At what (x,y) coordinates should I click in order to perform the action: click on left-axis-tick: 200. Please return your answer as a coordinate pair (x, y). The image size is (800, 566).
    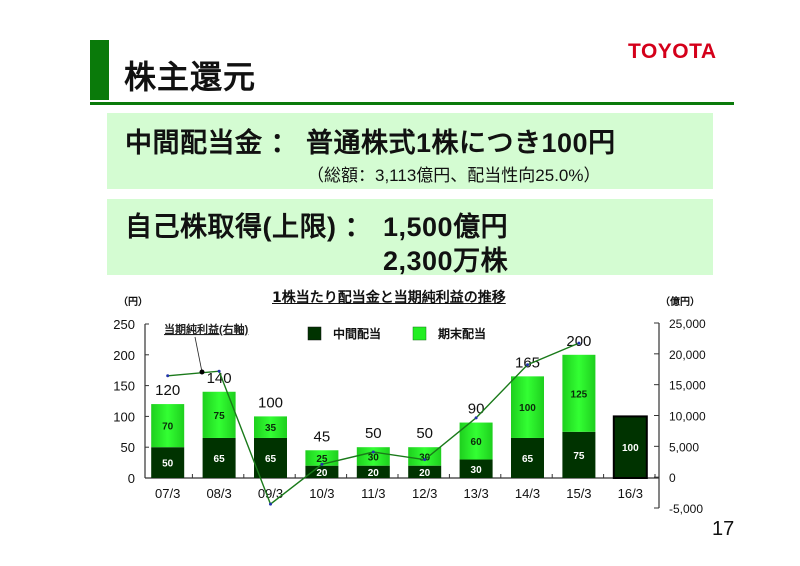
    Looking at the image, I should click on (124, 355).